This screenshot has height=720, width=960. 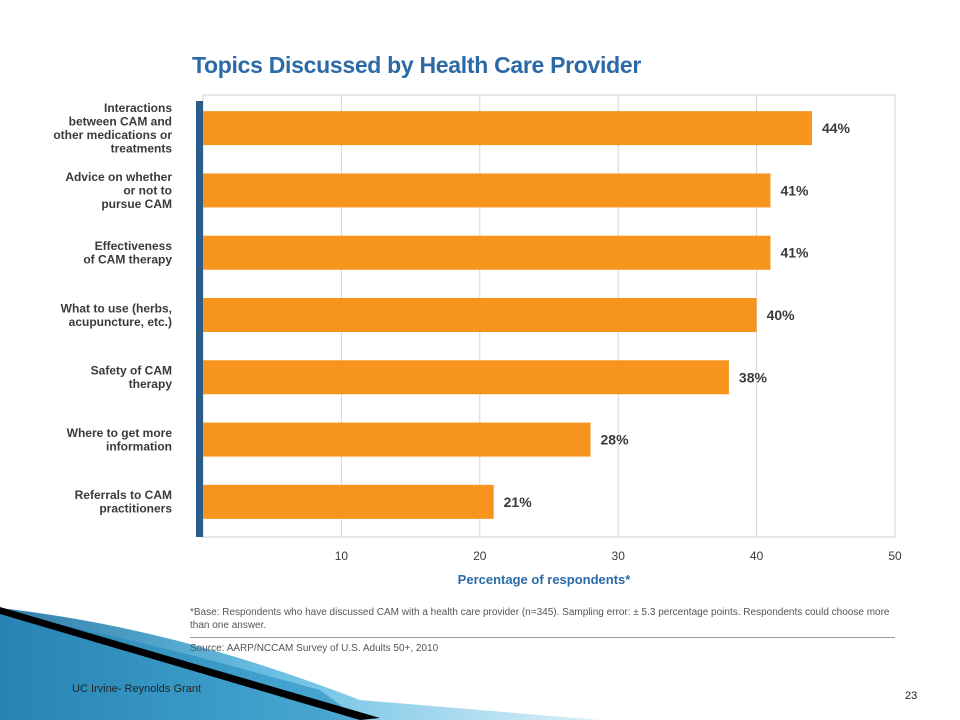 I want to click on chart-title: Topics Discussed by Health Care Provider, so click(x=417, y=65).